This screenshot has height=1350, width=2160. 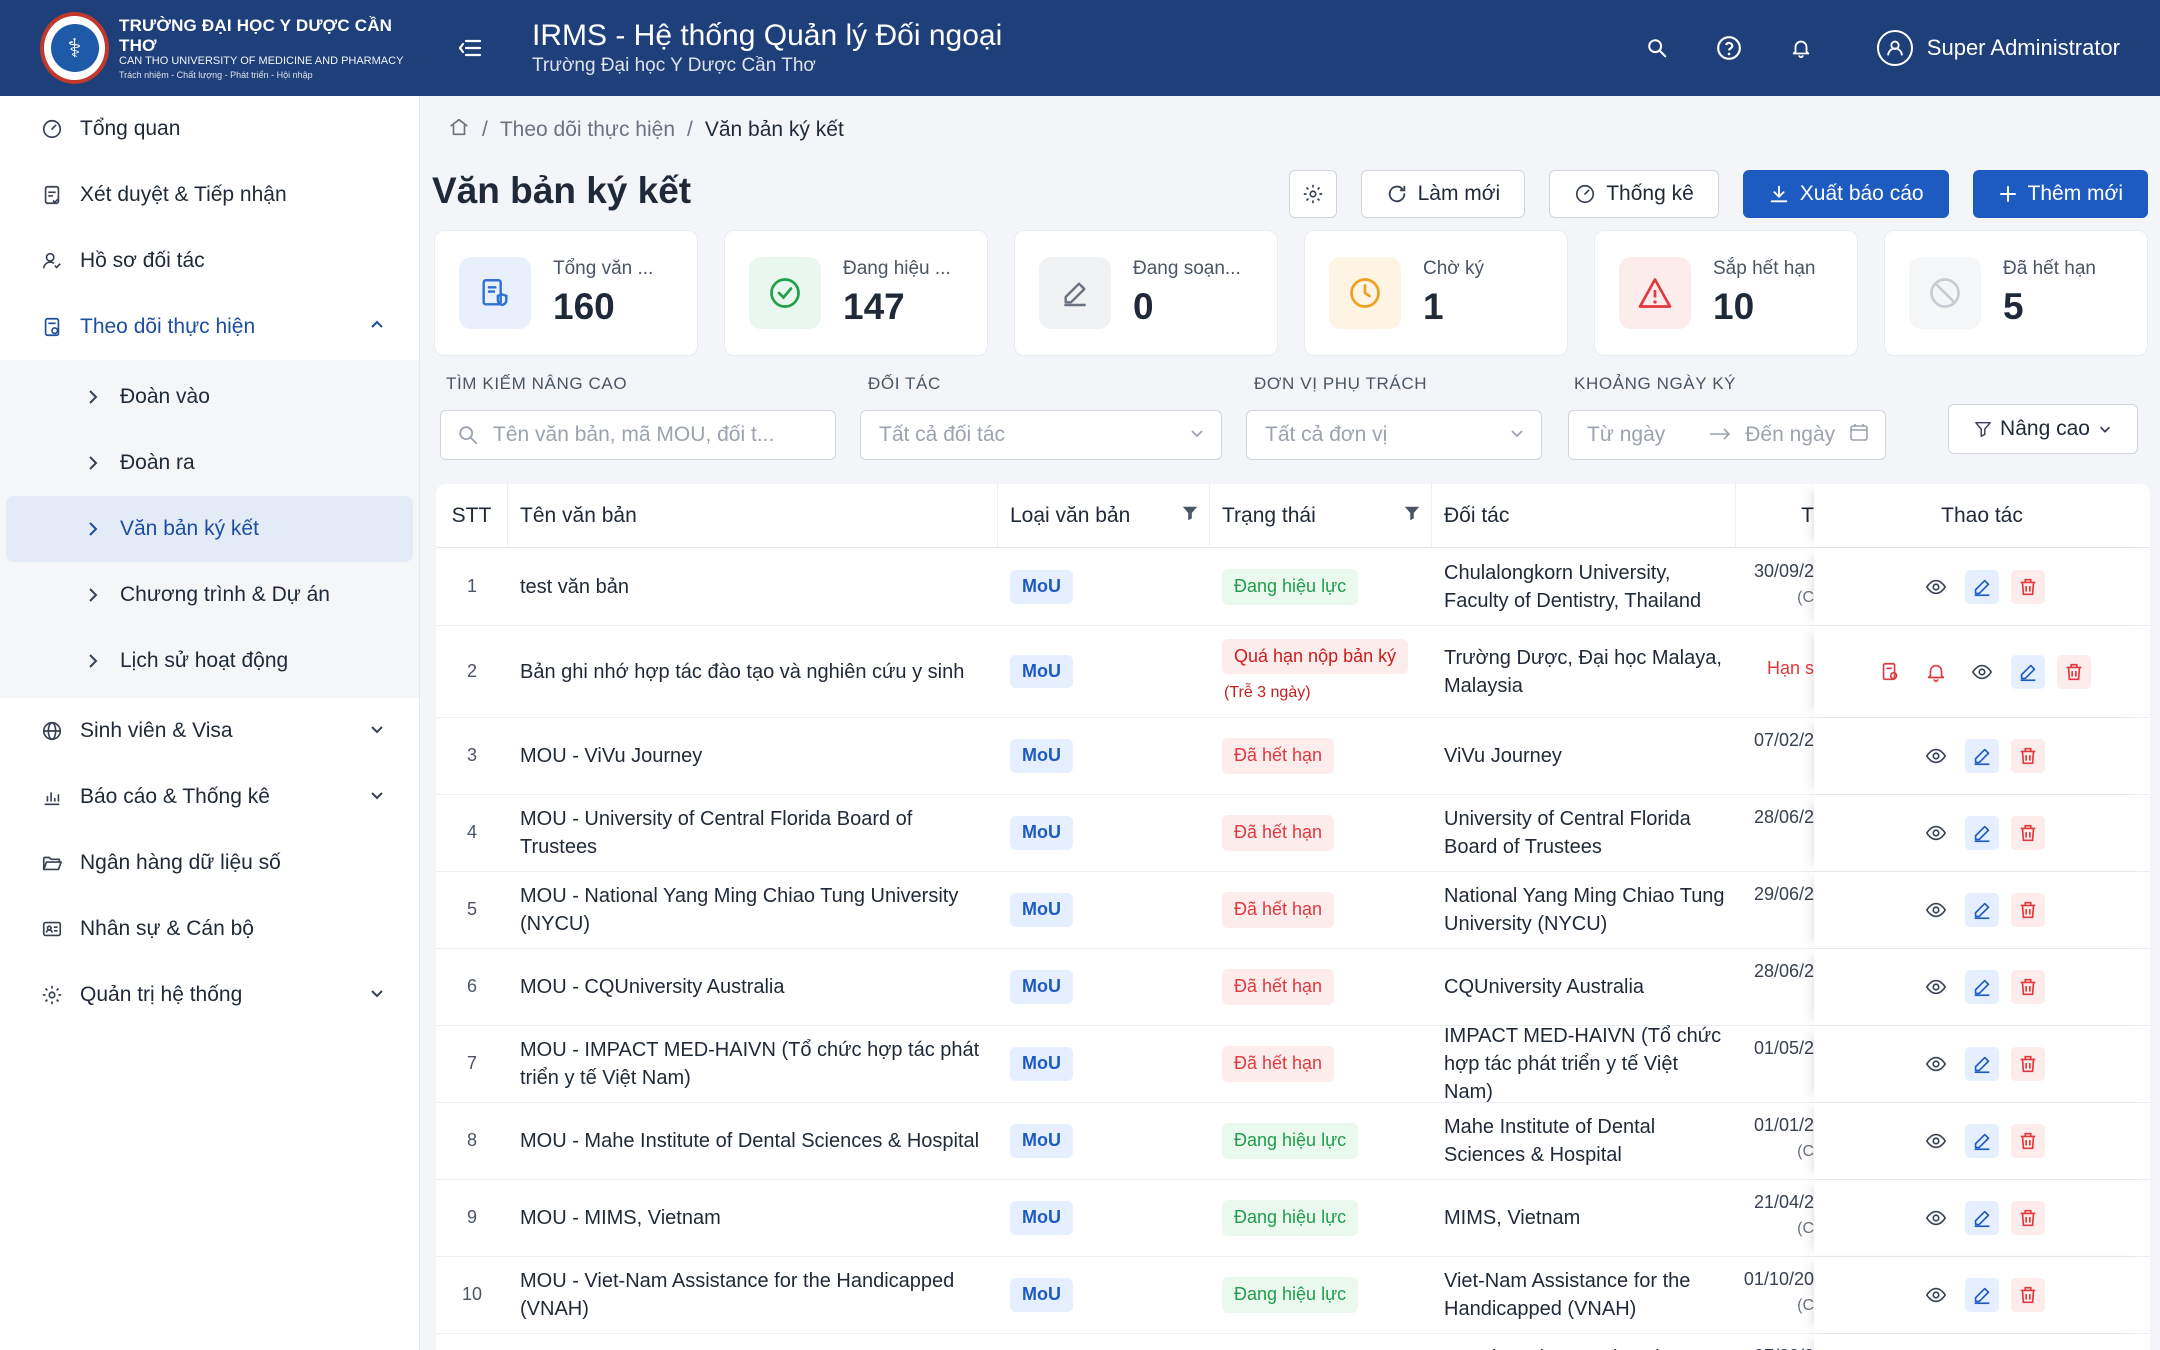 I want to click on column-header-date: T, so click(x=1775, y=516).